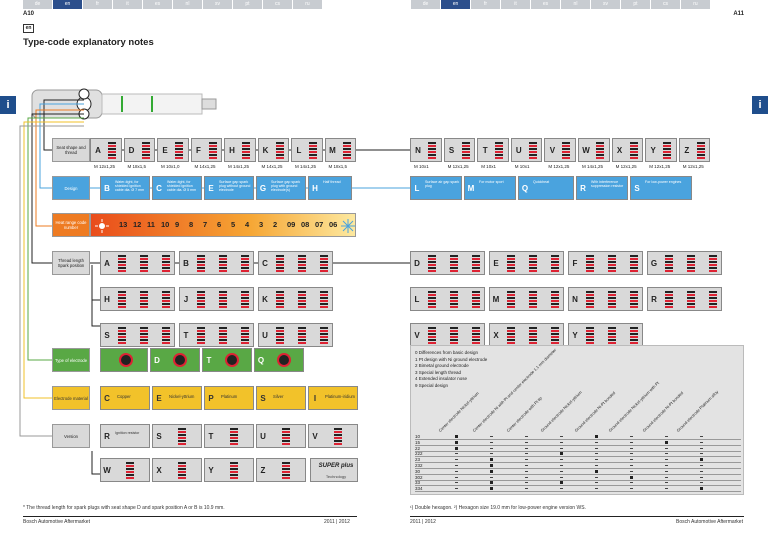 Image resolution: width=768 pixels, height=543 pixels. I want to click on seat-cell-K: K, so click(273, 150).